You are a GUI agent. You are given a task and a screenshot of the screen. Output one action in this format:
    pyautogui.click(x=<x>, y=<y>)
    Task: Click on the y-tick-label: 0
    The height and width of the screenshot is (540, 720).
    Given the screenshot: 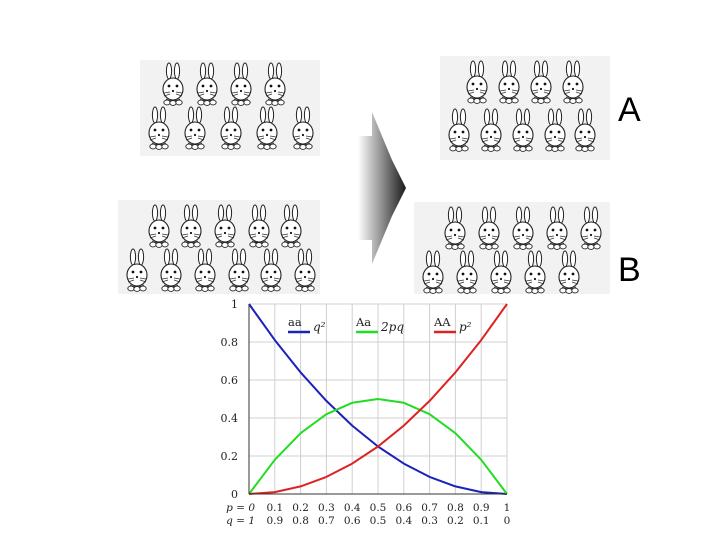 What is the action you would take?
    pyautogui.click(x=234, y=494)
    